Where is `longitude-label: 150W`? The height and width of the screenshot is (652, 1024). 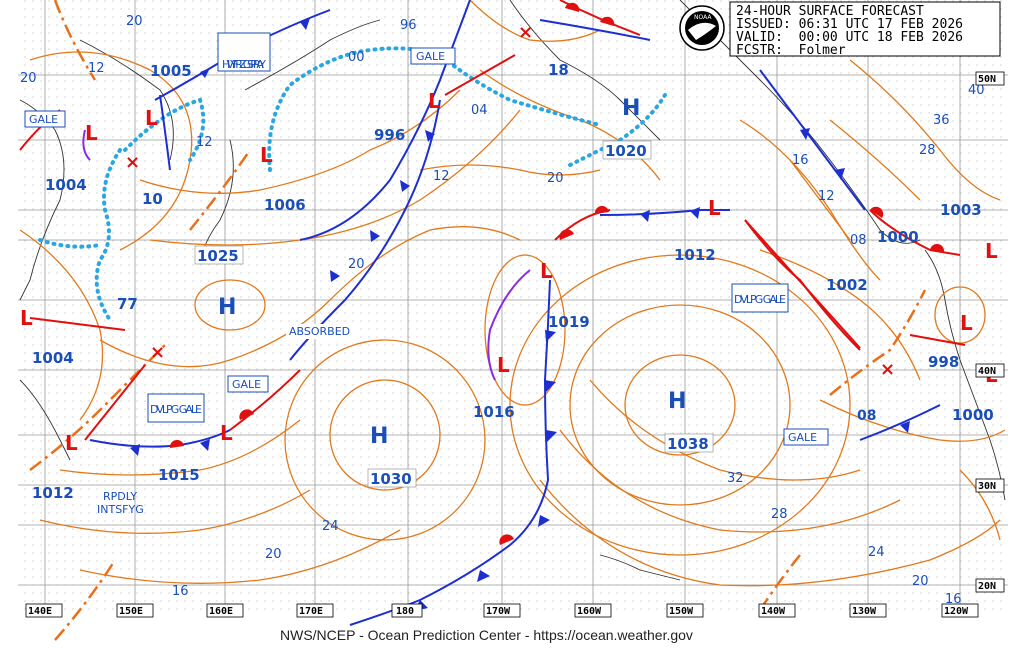
longitude-label: 150W is located at coordinates (681, 611).